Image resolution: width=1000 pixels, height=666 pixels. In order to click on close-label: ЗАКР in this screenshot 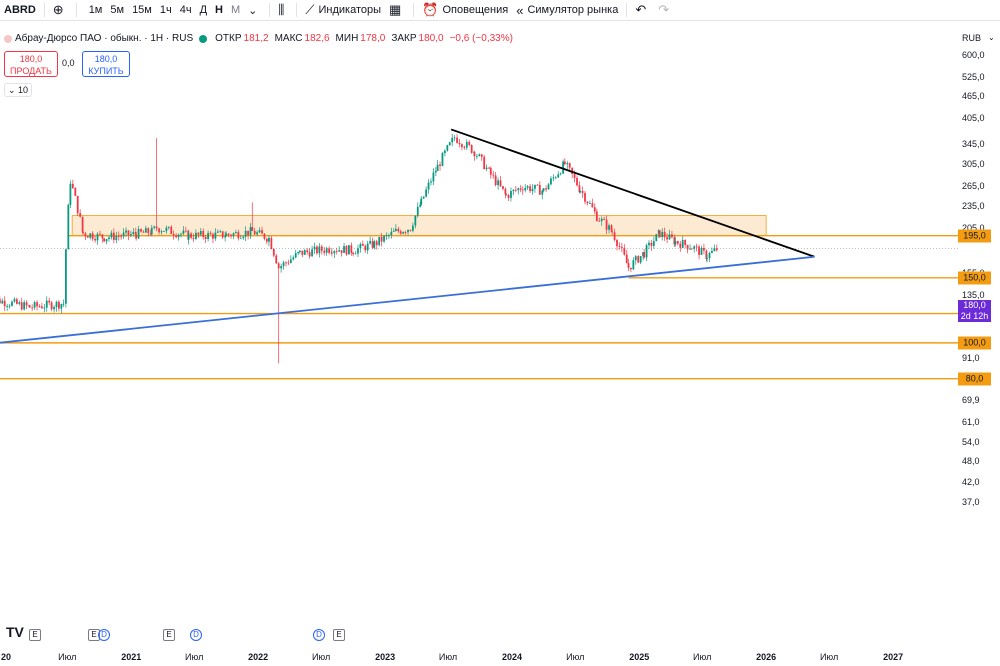, I will do `click(404, 38)`.